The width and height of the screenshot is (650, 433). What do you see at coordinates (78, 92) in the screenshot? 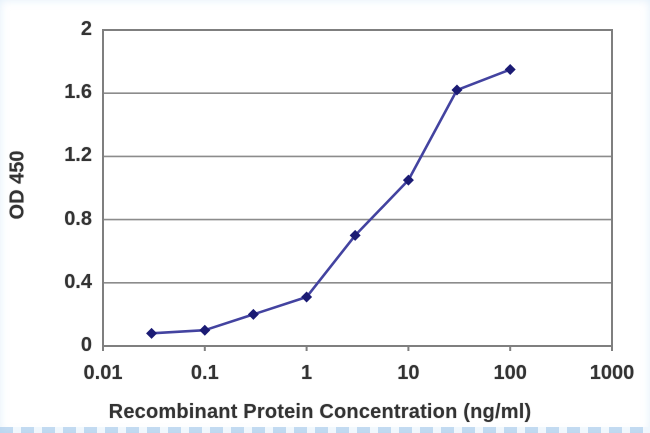
I see `y-tick-label: 1.6` at bounding box center [78, 92].